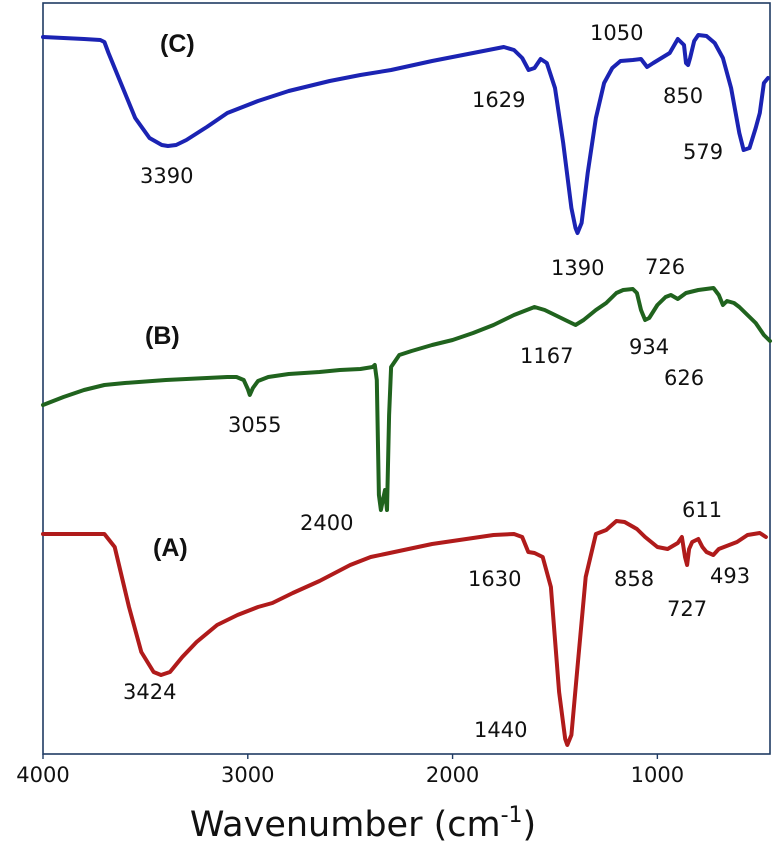  Describe the element at coordinates (616, 33) in the screenshot. I see `peak-label-c-1050: 1050` at that location.